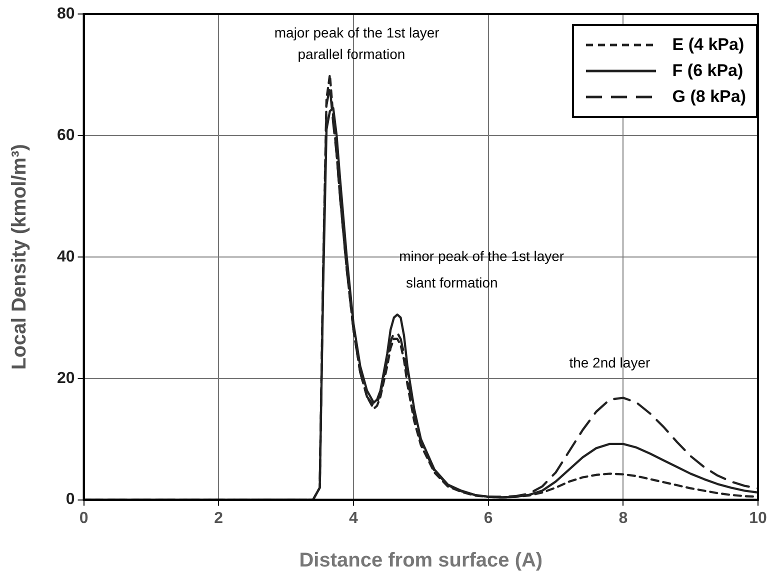 Image resolution: width=770 pixels, height=581 pixels. What do you see at coordinates (609, 362) in the screenshot?
I see `annotation: the 2nd layer` at bounding box center [609, 362].